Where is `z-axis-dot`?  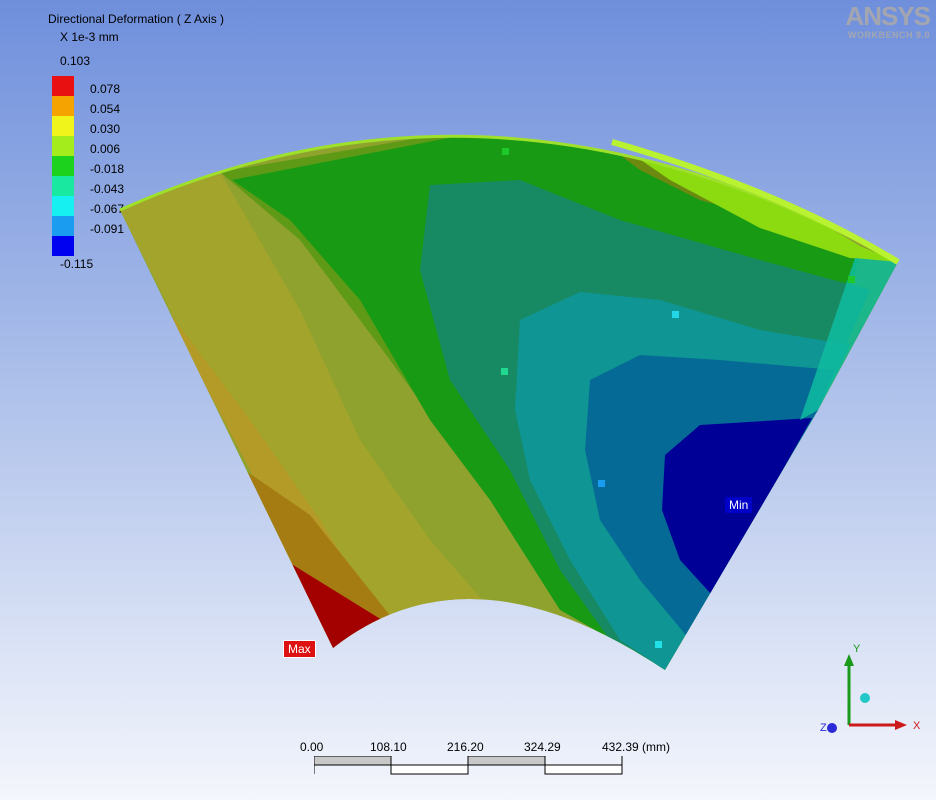 z-axis-dot is located at coordinates (832, 728).